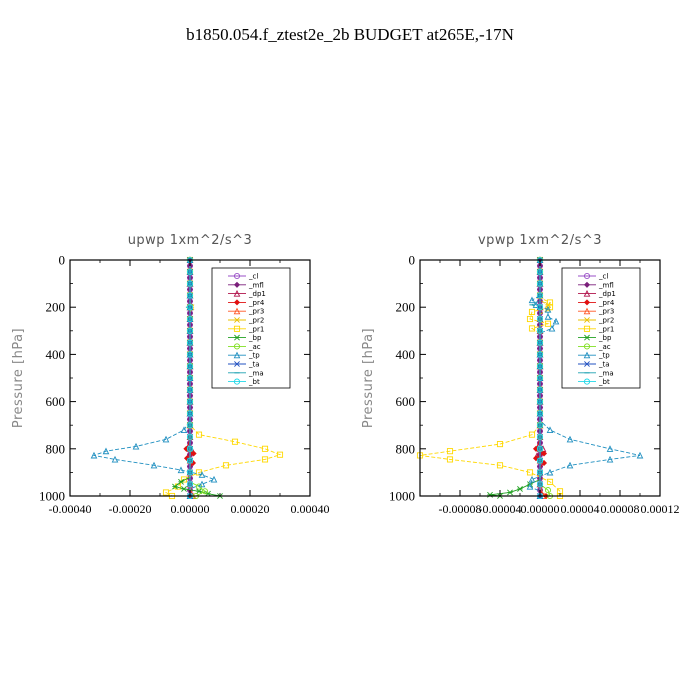 The image size is (700, 700). I want to click on legend-label: _bt, so click(604, 382).